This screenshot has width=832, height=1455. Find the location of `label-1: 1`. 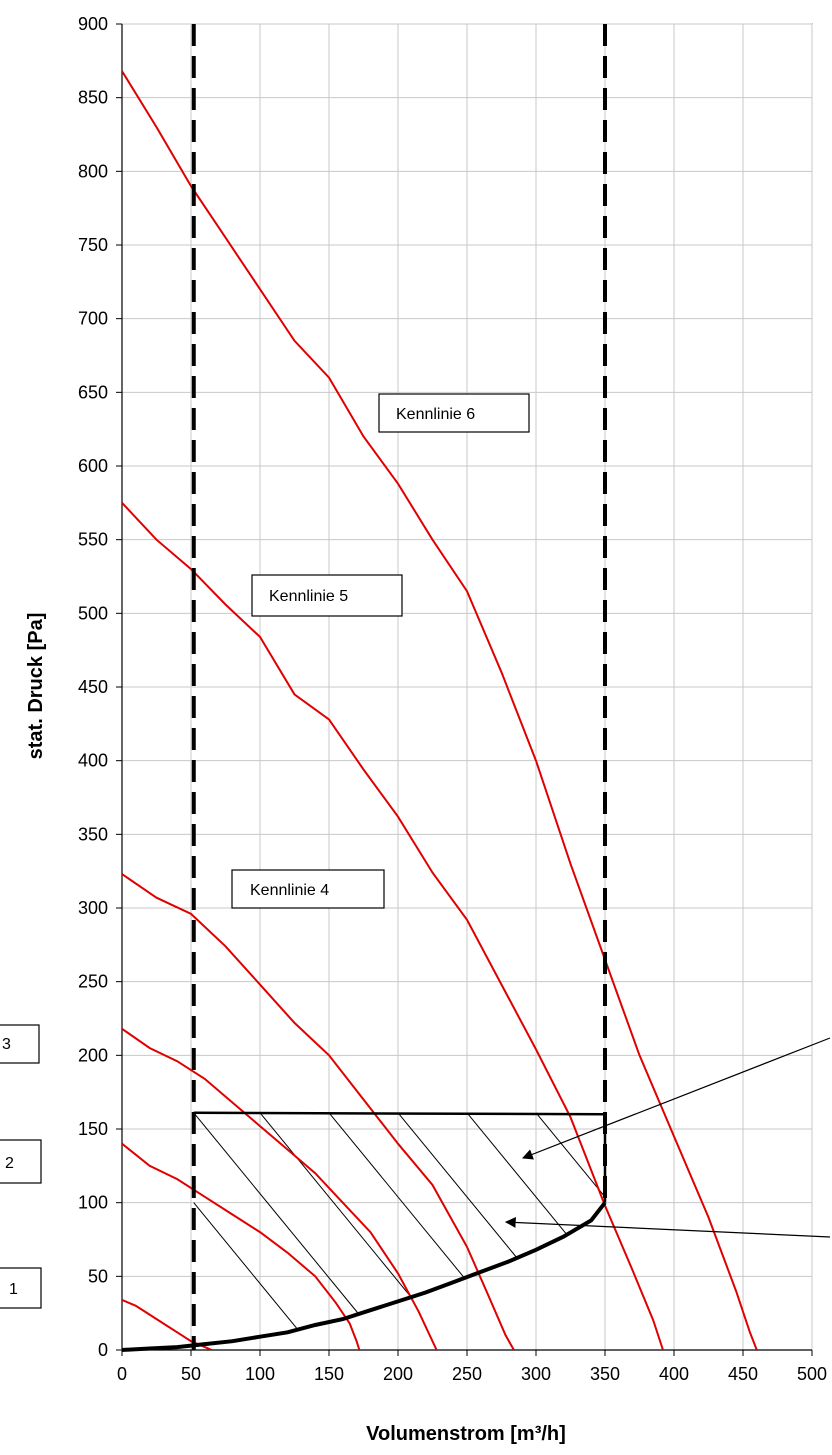

label-1: 1 is located at coordinates (21, 1288).